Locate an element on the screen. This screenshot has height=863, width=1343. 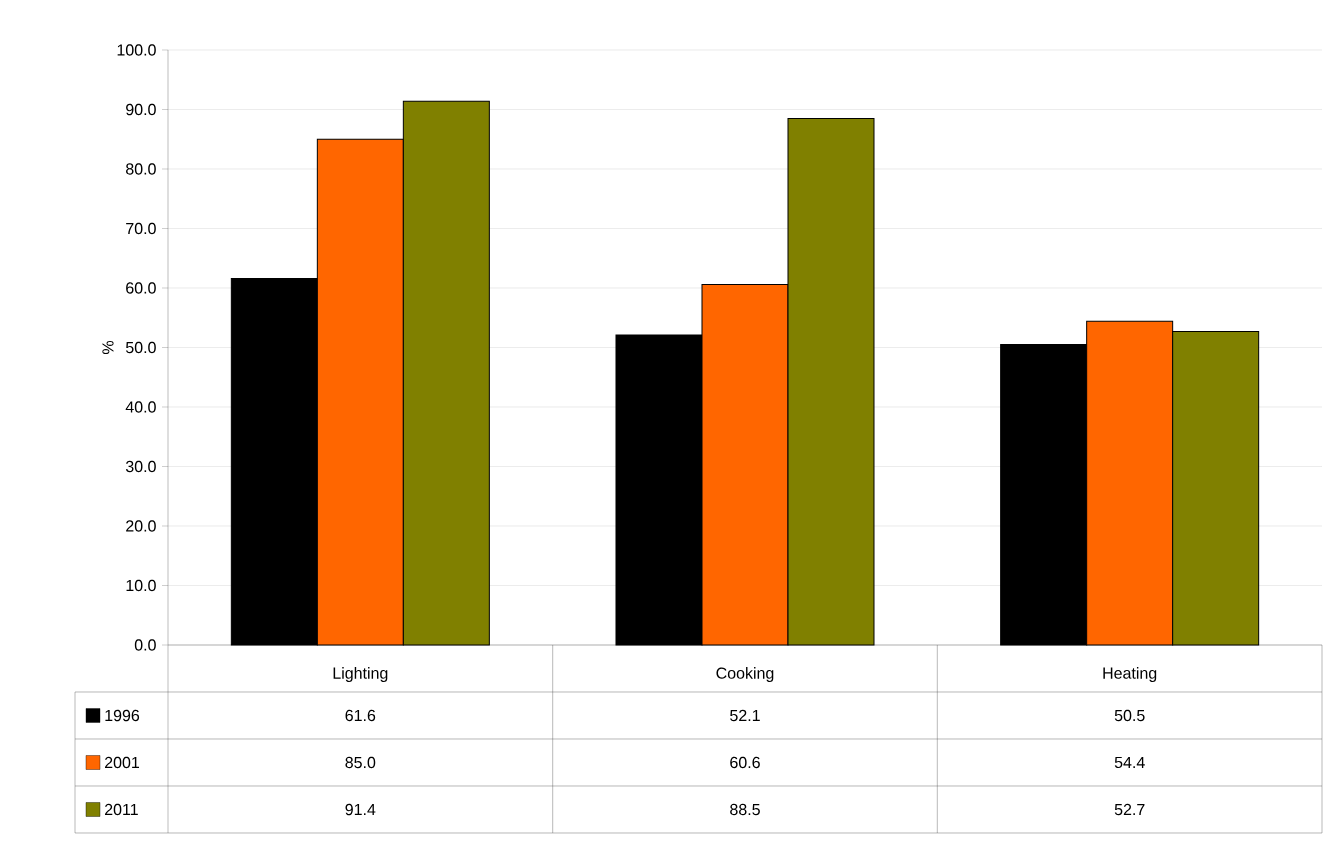
data-label: 88.5 is located at coordinates (745, 809).